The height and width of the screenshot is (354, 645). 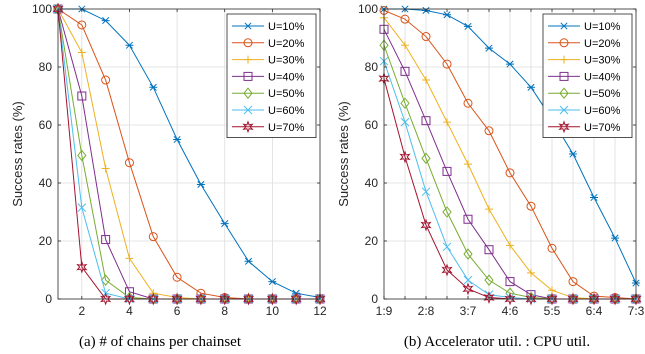 What do you see at coordinates (584, 77) in the screenshot?
I see `legend-entry: U=40%` at bounding box center [584, 77].